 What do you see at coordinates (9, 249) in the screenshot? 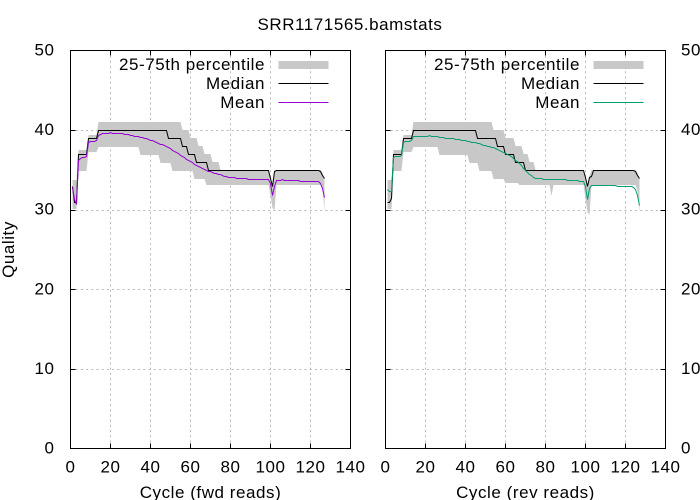
I see `svg-text: Quality` at bounding box center [9, 249].